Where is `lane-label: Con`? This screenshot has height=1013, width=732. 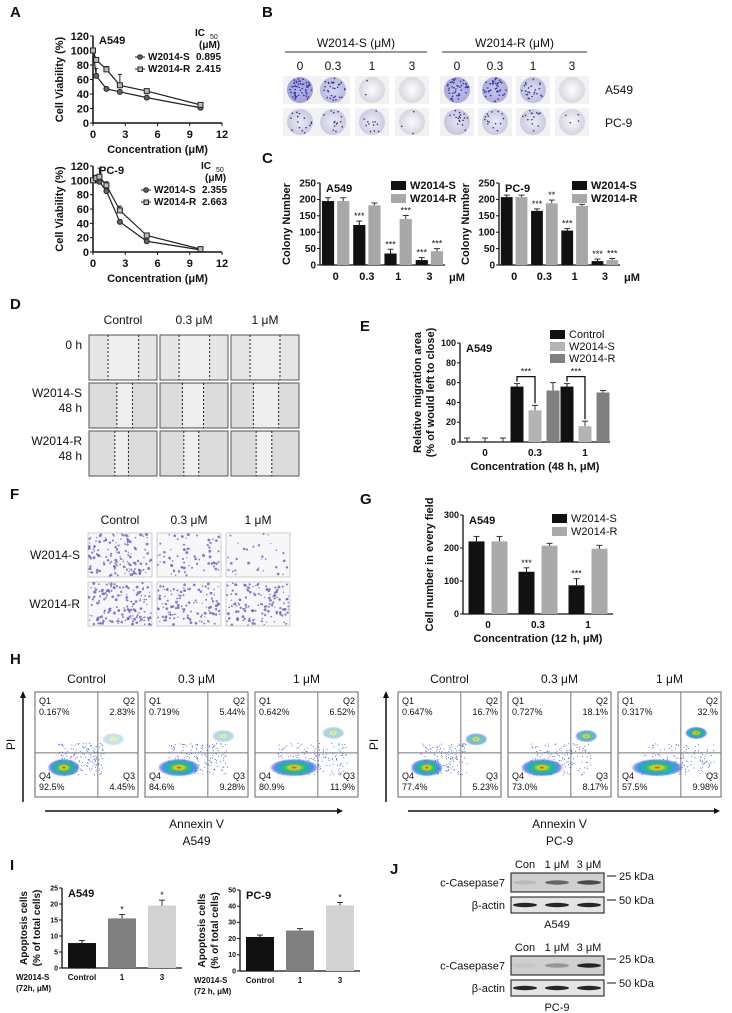 lane-label: Con is located at coordinates (525, 948).